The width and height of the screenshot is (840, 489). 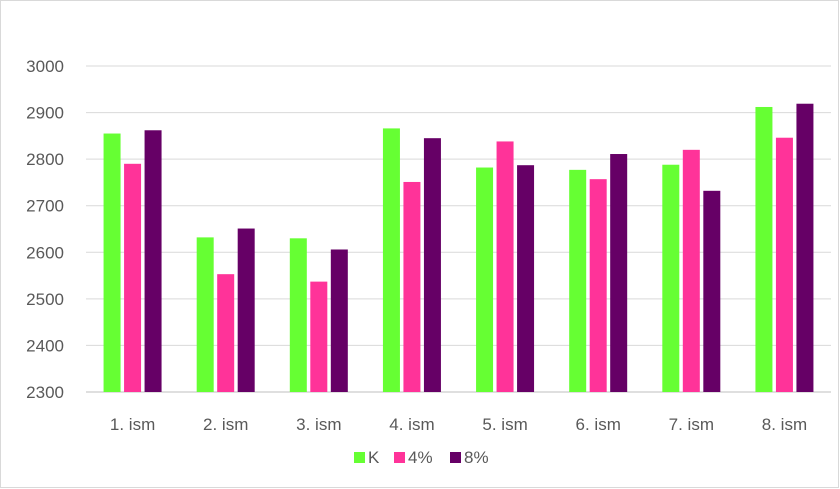 What do you see at coordinates (505, 266) in the screenshot?
I see `bar-4%-5ism` at bounding box center [505, 266].